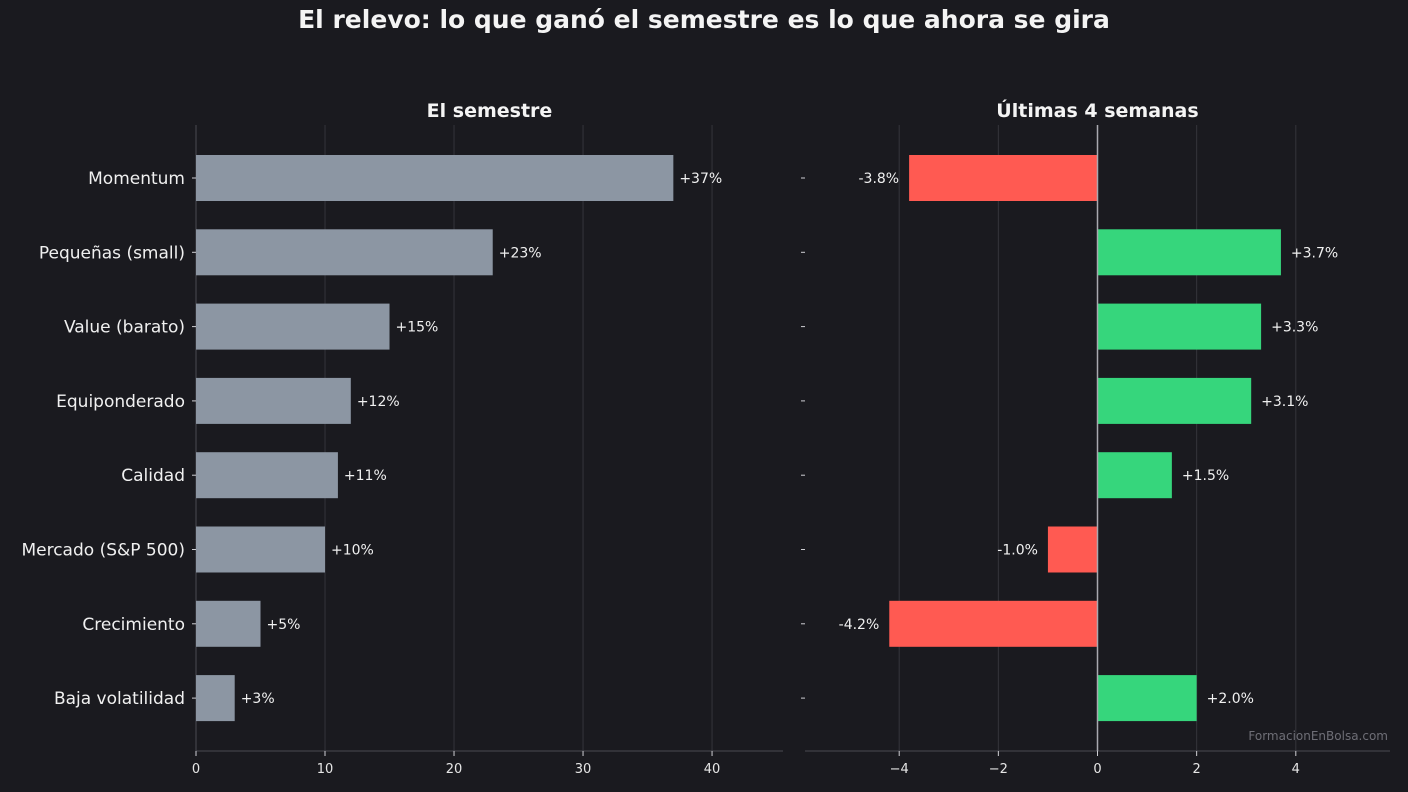 Image resolution: width=1408 pixels, height=792 pixels. Describe the element at coordinates (153, 476) in the screenshot. I see `category-label: Calidad` at that location.